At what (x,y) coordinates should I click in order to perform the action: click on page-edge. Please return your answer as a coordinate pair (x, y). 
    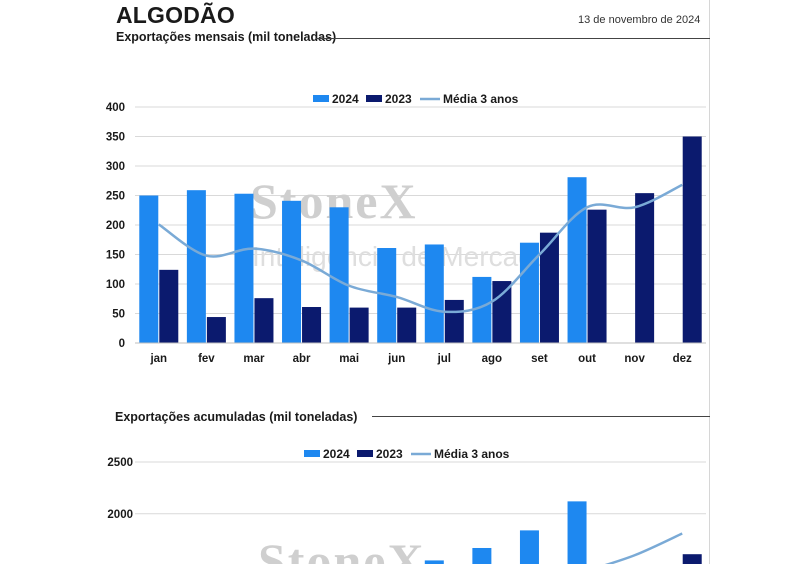
    Looking at the image, I should click on (709, 282).